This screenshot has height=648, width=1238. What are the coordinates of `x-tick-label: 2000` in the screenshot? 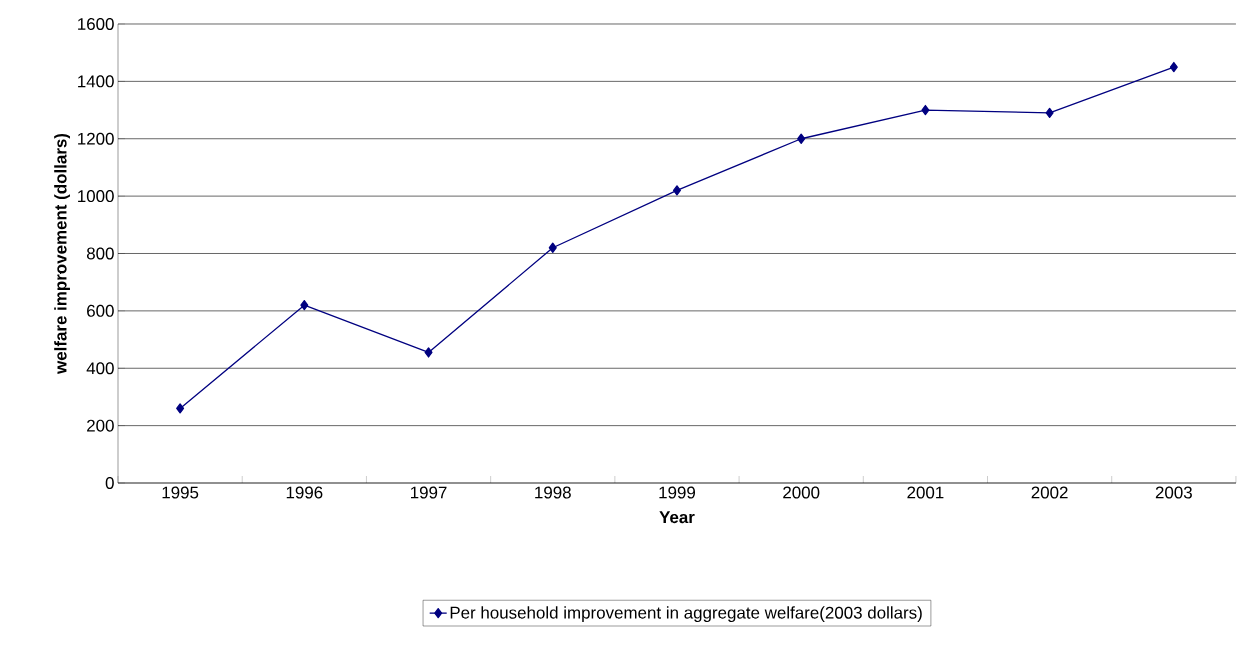 It's located at (801, 492).